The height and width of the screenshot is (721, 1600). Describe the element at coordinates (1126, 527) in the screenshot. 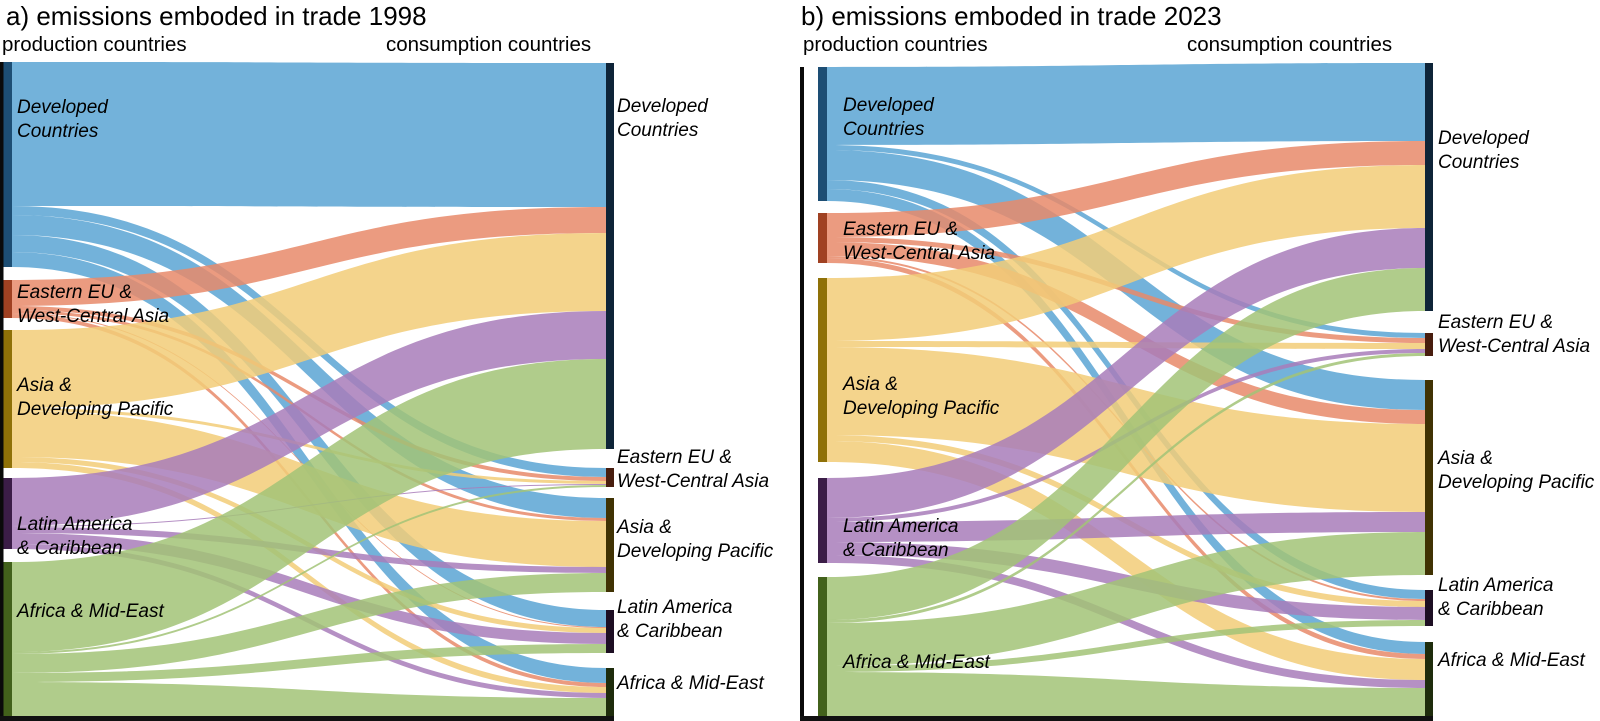

I see `flow-latin-america-caribbean-to-asia-developing-pacific` at that location.